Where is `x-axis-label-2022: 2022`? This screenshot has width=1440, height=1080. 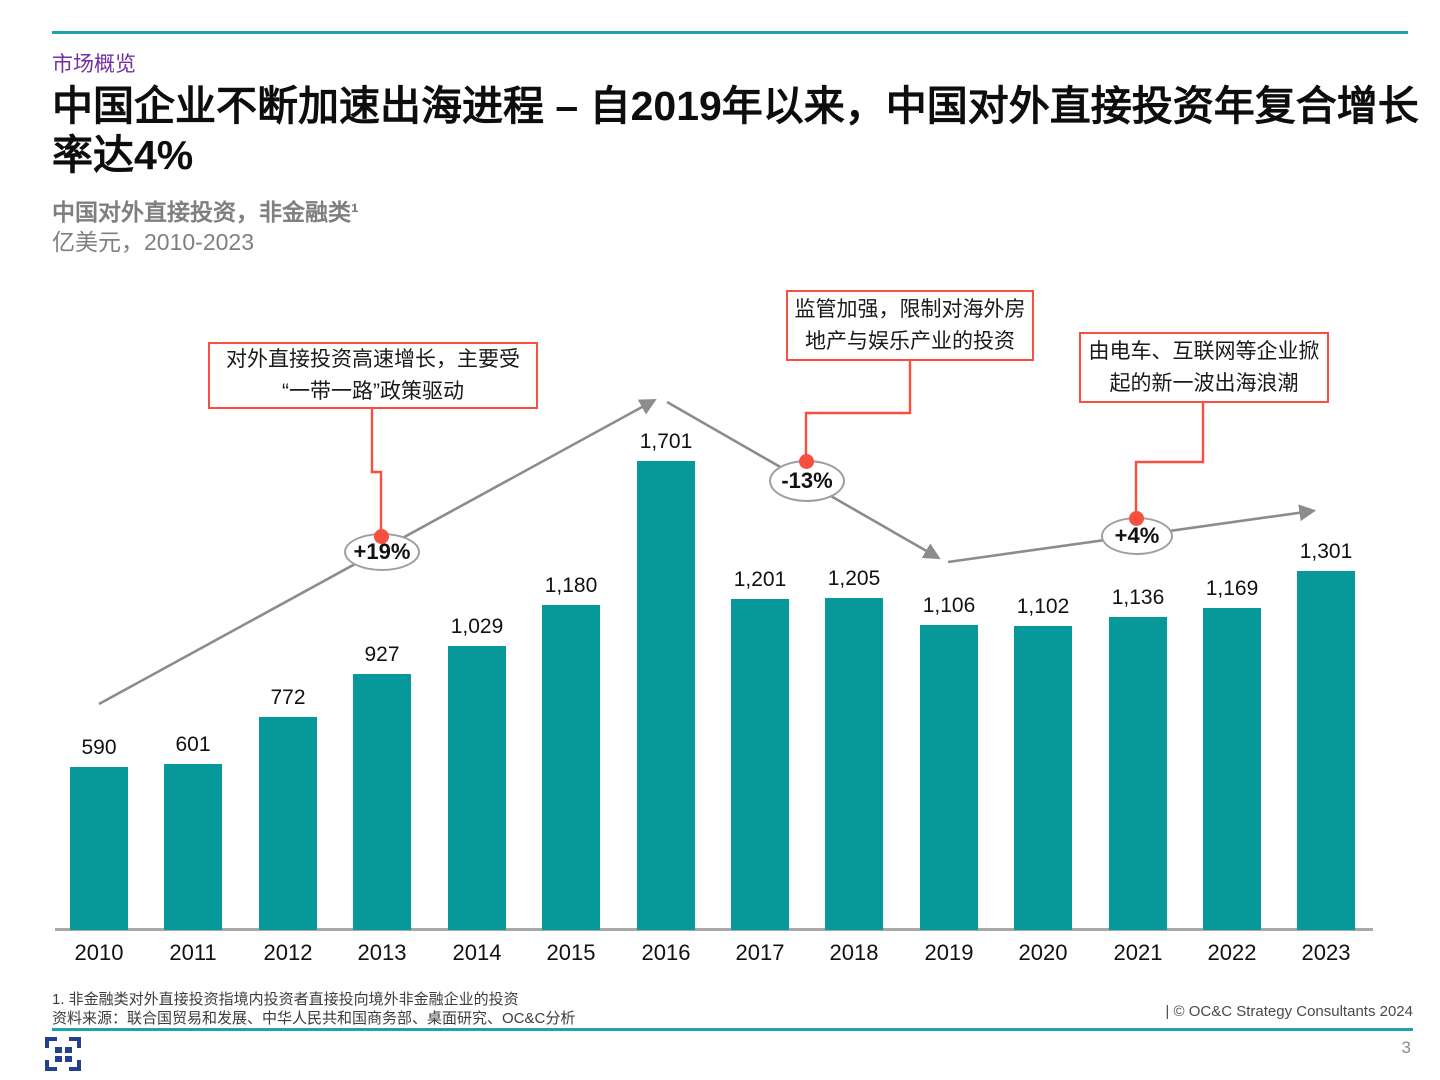
x-axis-label-2022: 2022 is located at coordinates (1232, 952).